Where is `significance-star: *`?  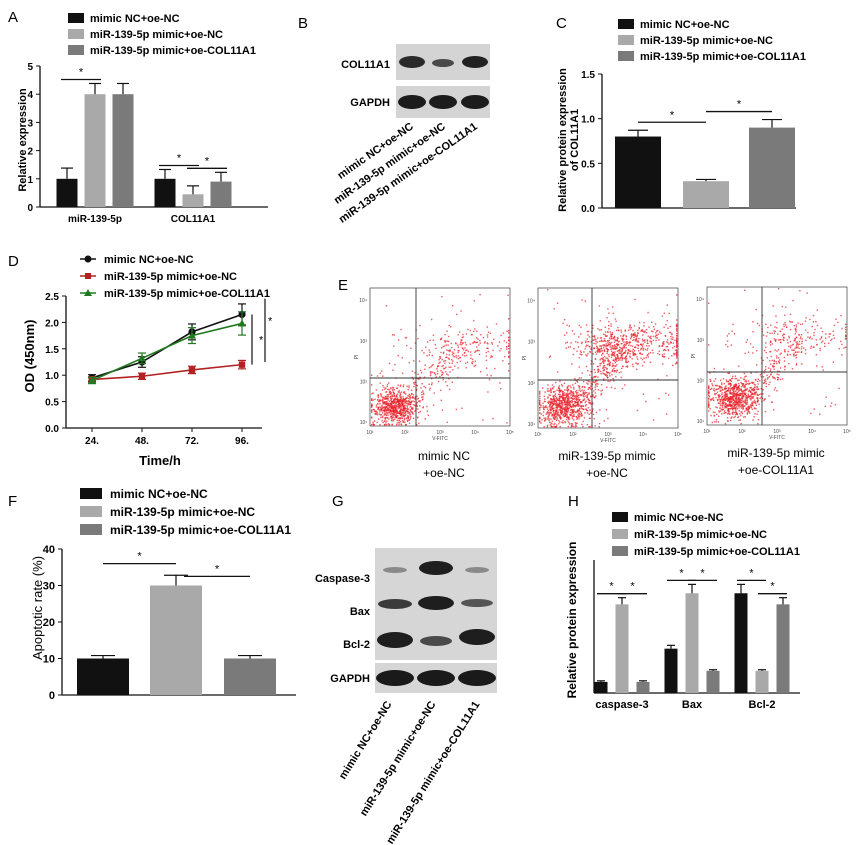 significance-star: * is located at coordinates (217, 569).